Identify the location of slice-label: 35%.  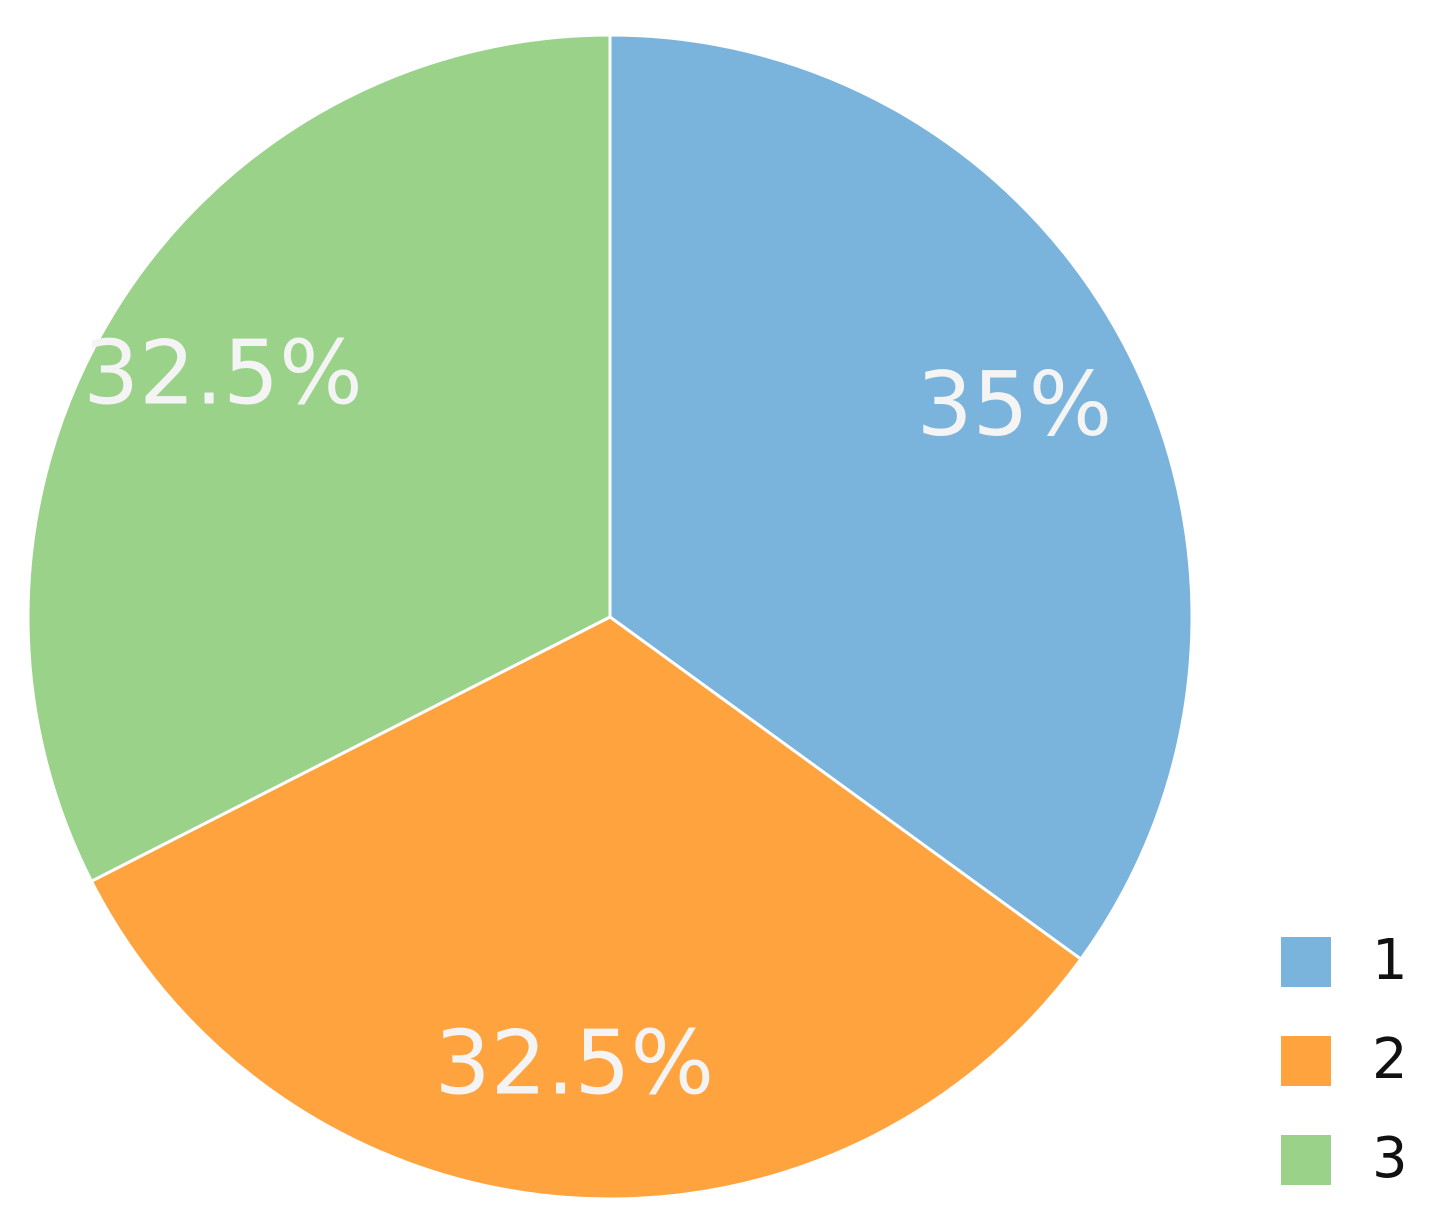
(1015, 404).